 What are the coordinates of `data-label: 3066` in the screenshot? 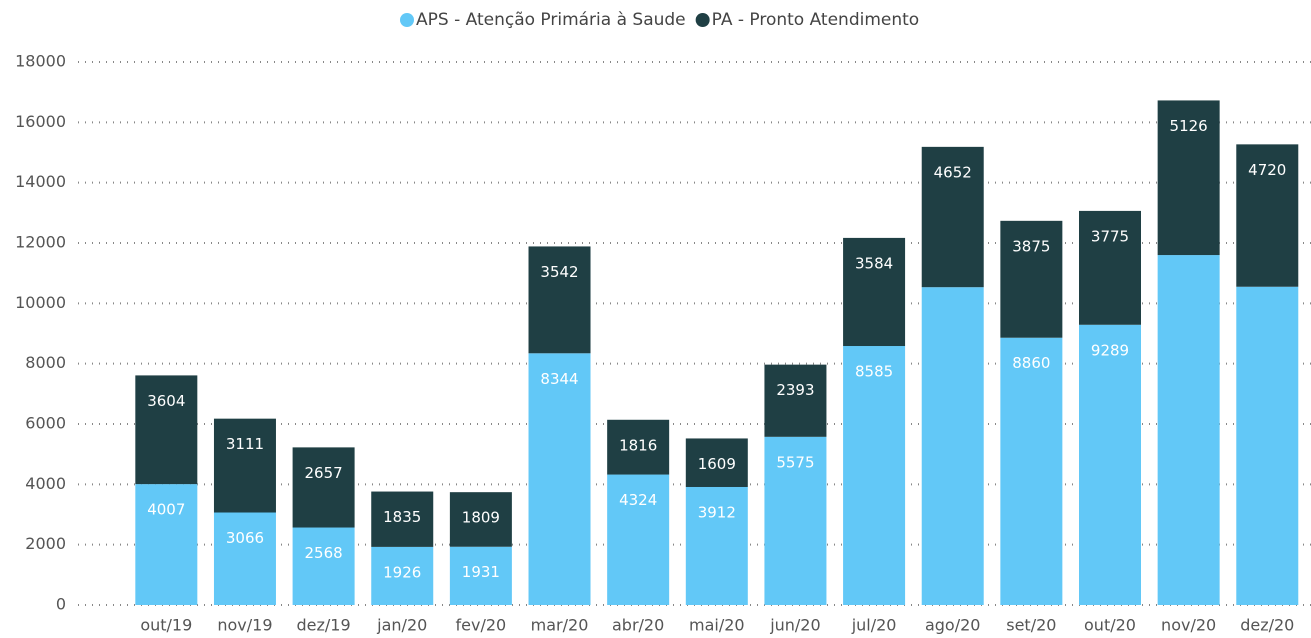 It's located at (245, 538).